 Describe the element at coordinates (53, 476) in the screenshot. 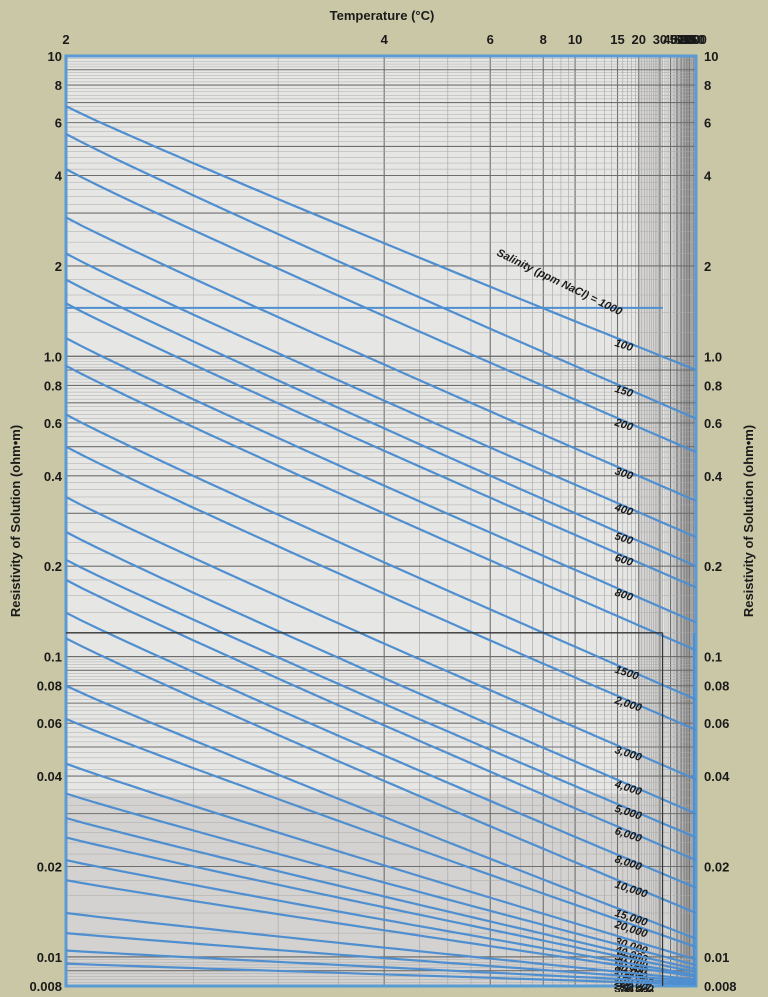

I see `y-tick-label-left: 0.4` at that location.